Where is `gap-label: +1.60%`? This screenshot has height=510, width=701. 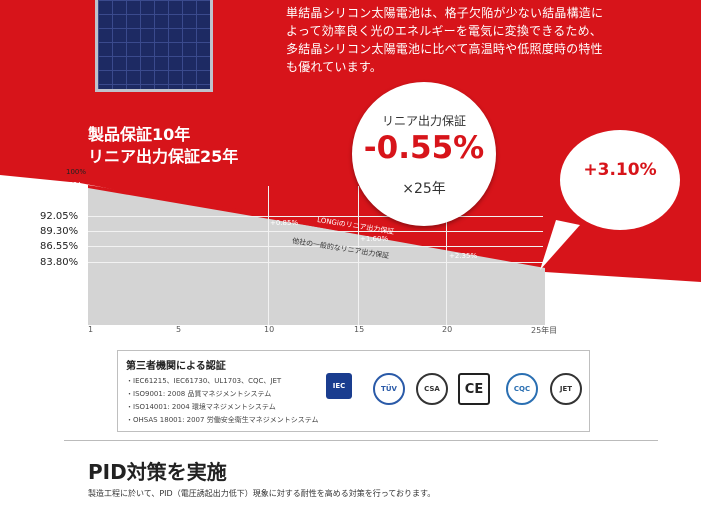 gap-label: +1.60% is located at coordinates (374, 239).